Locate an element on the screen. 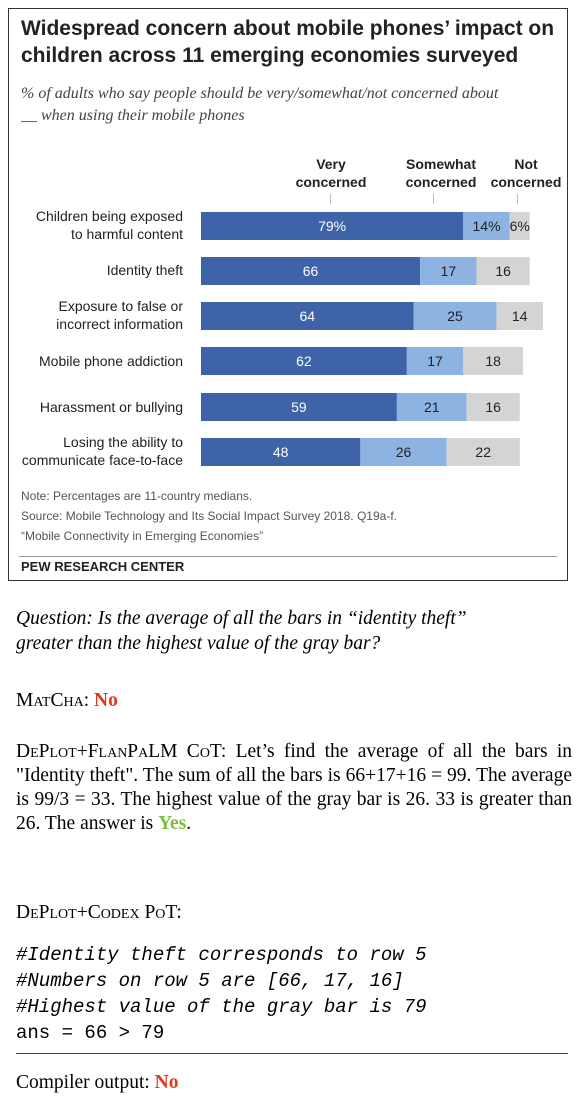  bar-label-somewhat-row-2: 17 is located at coordinates (449, 271).